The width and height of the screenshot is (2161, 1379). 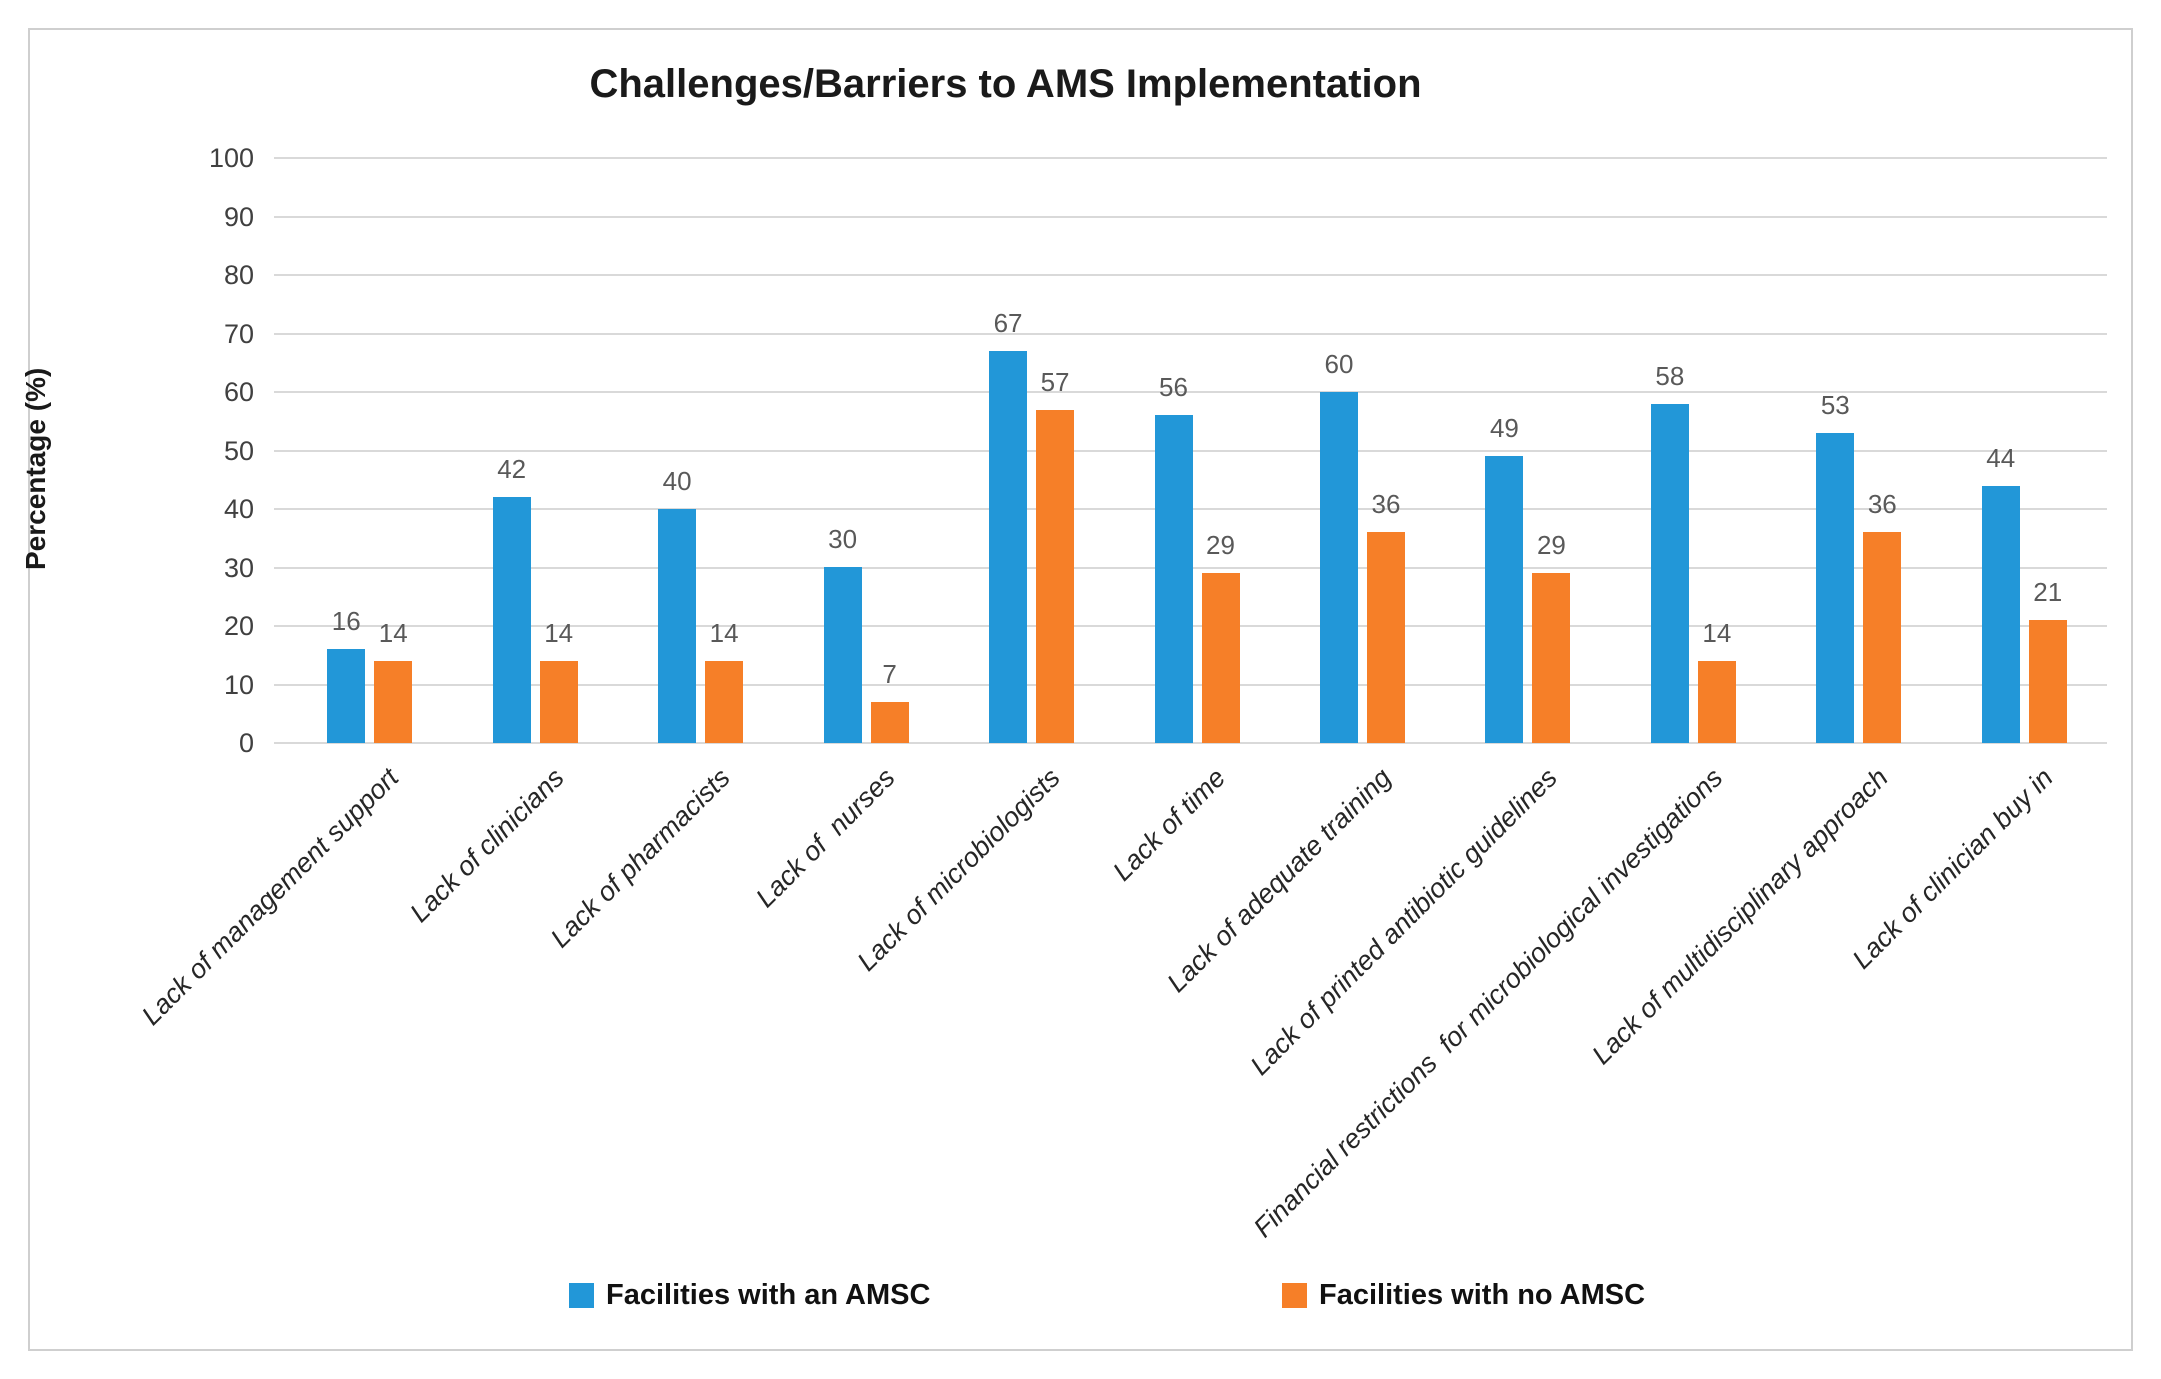 I want to click on bar-value-label: 40, so click(x=677, y=481).